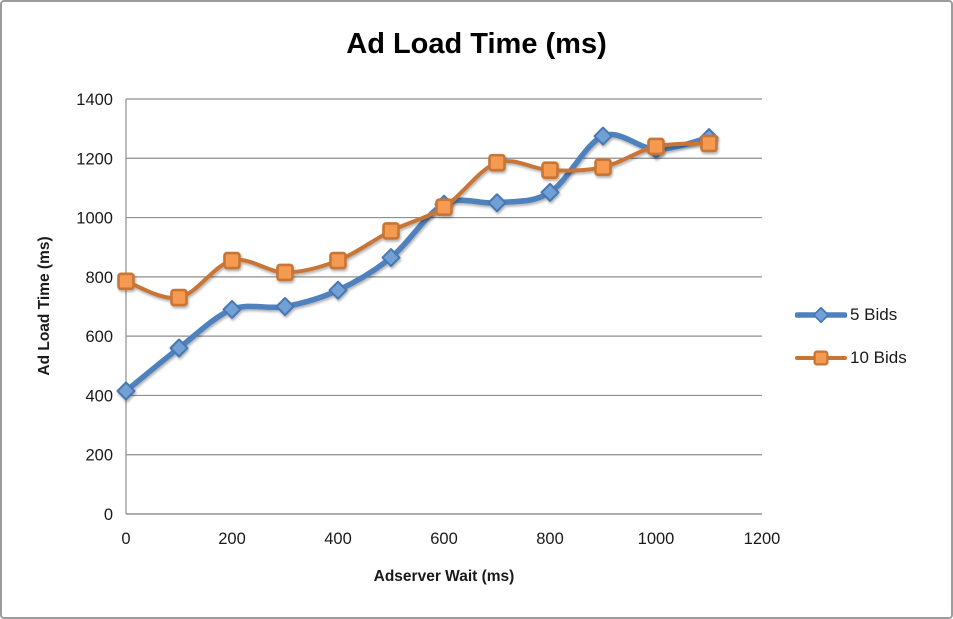  What do you see at coordinates (874, 314) in the screenshot?
I see `legend-label: 5 Bids` at bounding box center [874, 314].